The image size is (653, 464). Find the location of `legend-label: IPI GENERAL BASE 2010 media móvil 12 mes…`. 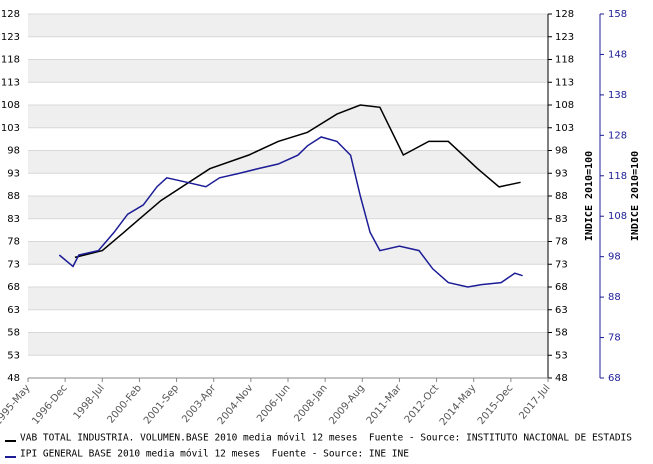

legend-label: IPI GENERAL BASE 2010 media móvil 12 mes… is located at coordinates (214, 454).